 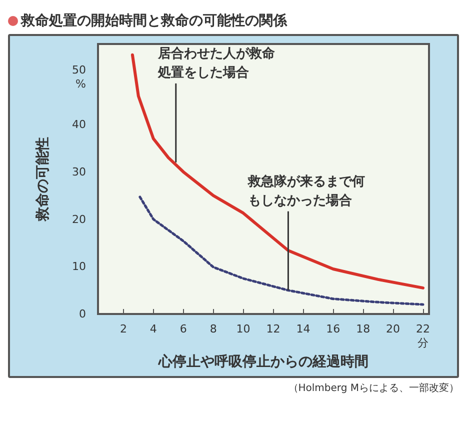 I want to click on y-tick-label: 40, so click(x=79, y=125).